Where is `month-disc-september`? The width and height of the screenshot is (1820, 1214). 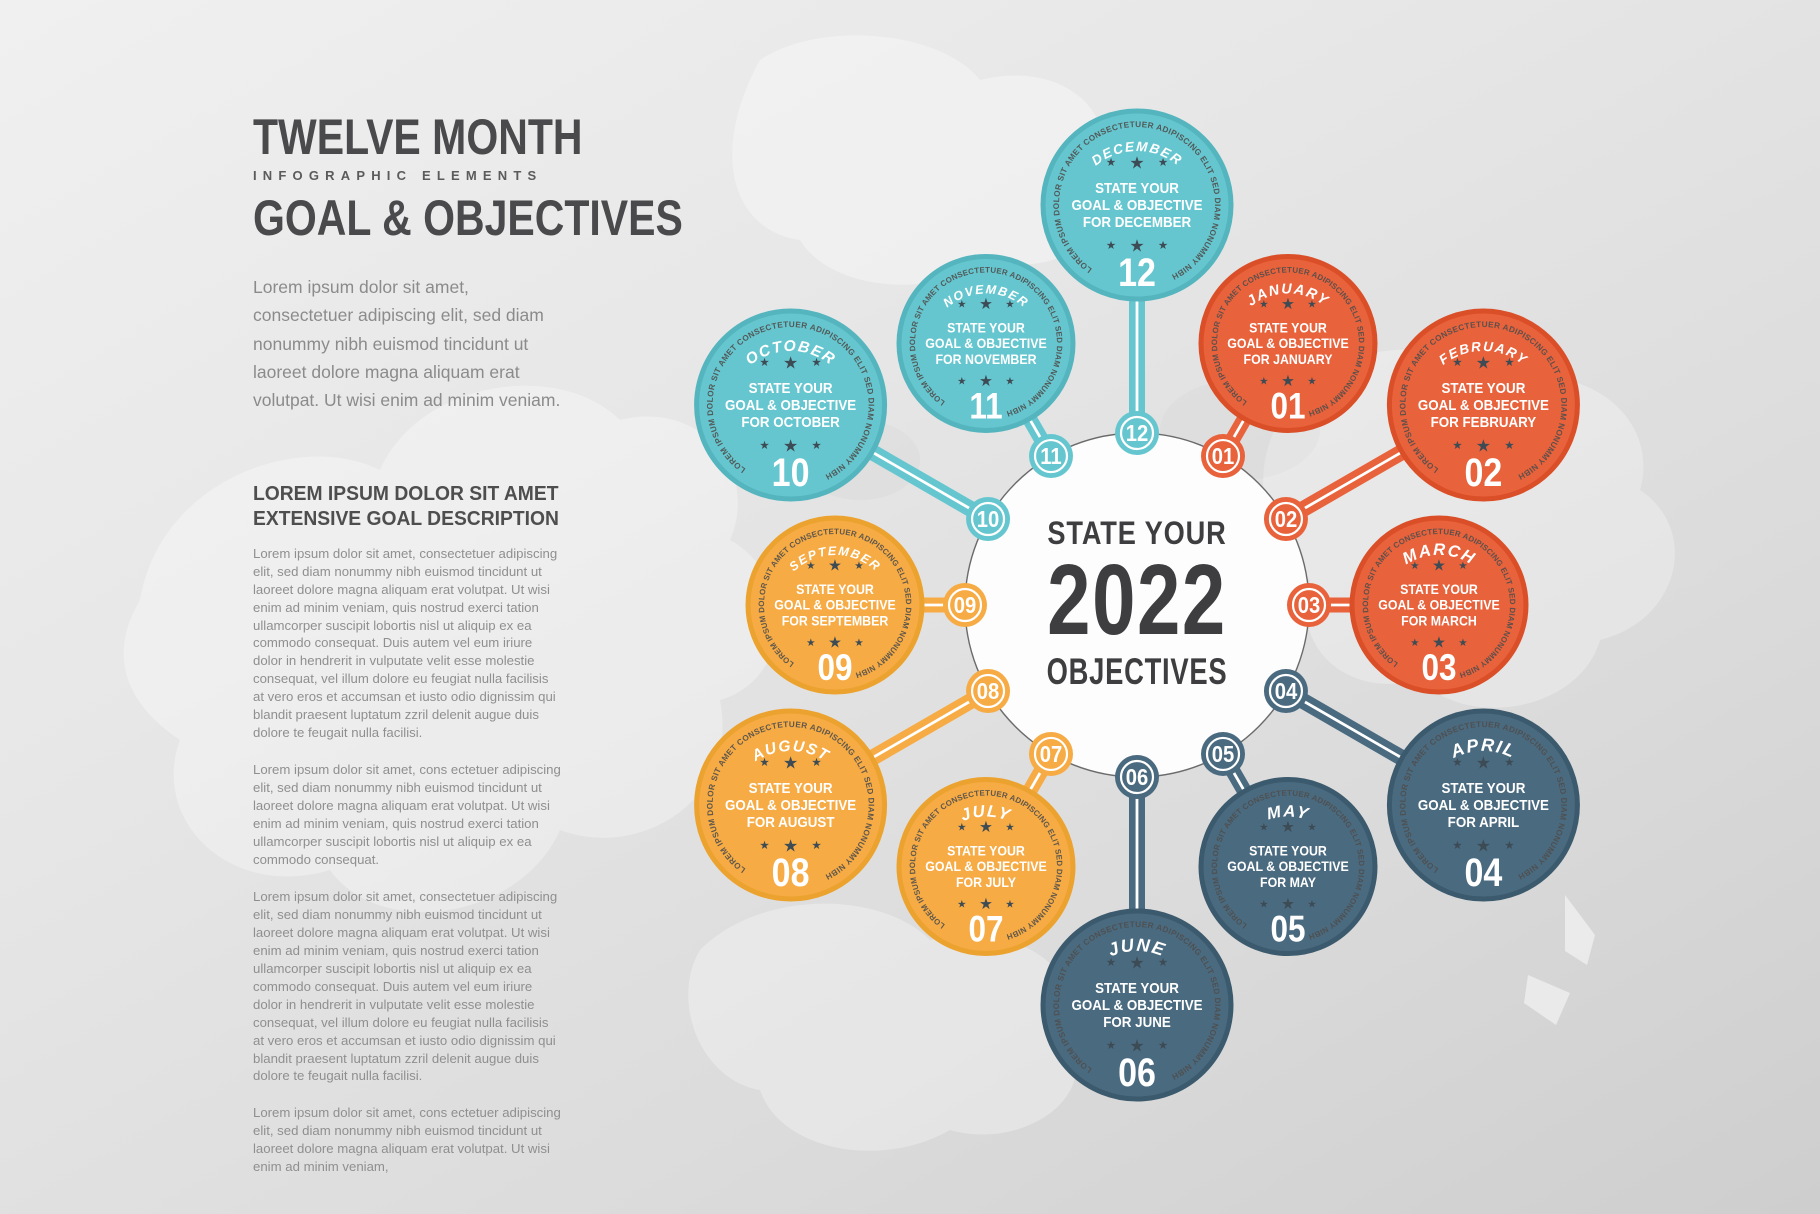
month-disc-september is located at coordinates (835, 605).